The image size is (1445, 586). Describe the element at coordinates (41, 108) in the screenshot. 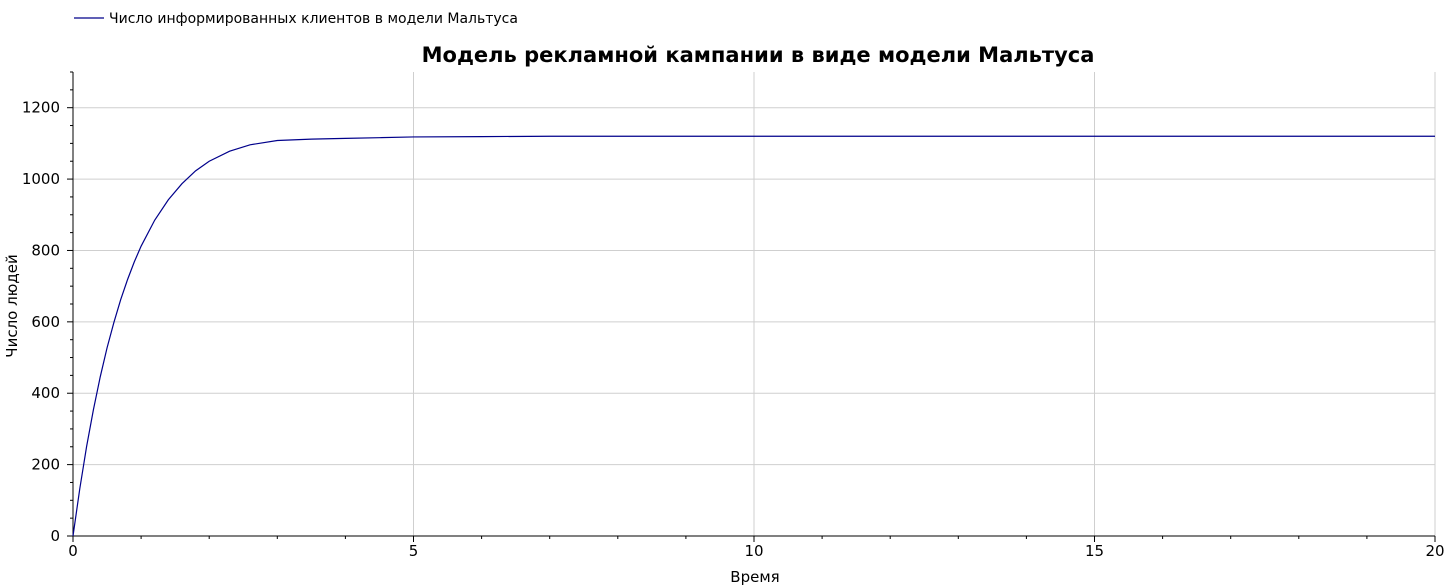

I see `y-tick-label: 1200` at that location.